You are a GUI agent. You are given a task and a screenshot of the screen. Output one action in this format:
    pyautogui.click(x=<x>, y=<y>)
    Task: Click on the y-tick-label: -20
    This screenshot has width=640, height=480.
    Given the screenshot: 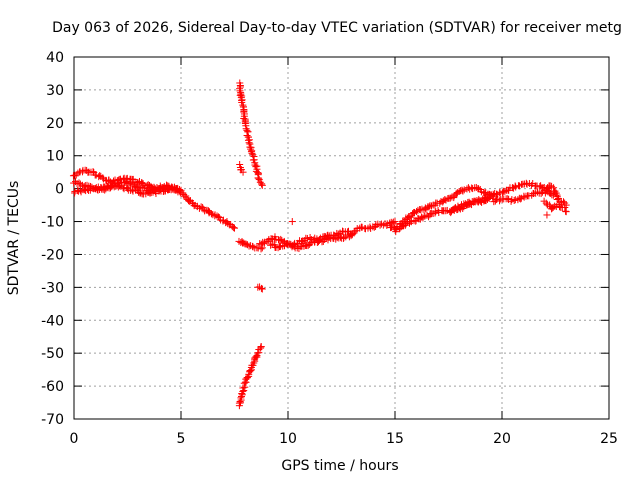 What is the action you would take?
    pyautogui.click(x=52, y=255)
    